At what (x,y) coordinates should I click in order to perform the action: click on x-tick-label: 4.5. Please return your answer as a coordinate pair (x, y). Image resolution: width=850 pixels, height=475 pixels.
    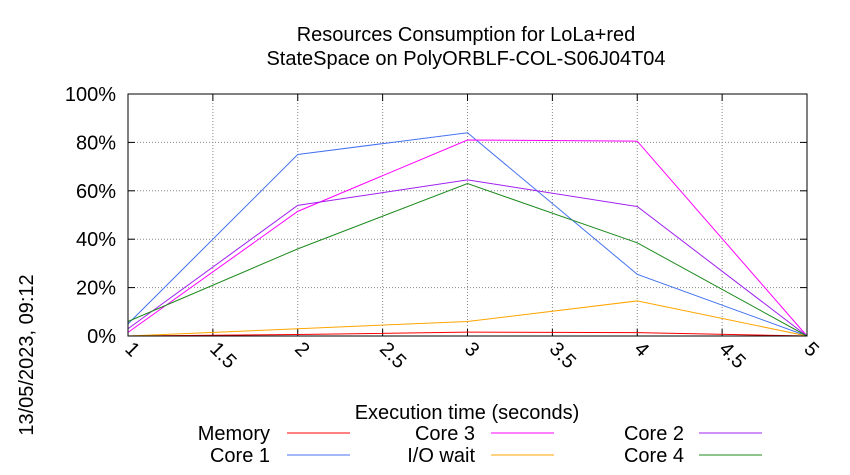
    Looking at the image, I should click on (732, 355).